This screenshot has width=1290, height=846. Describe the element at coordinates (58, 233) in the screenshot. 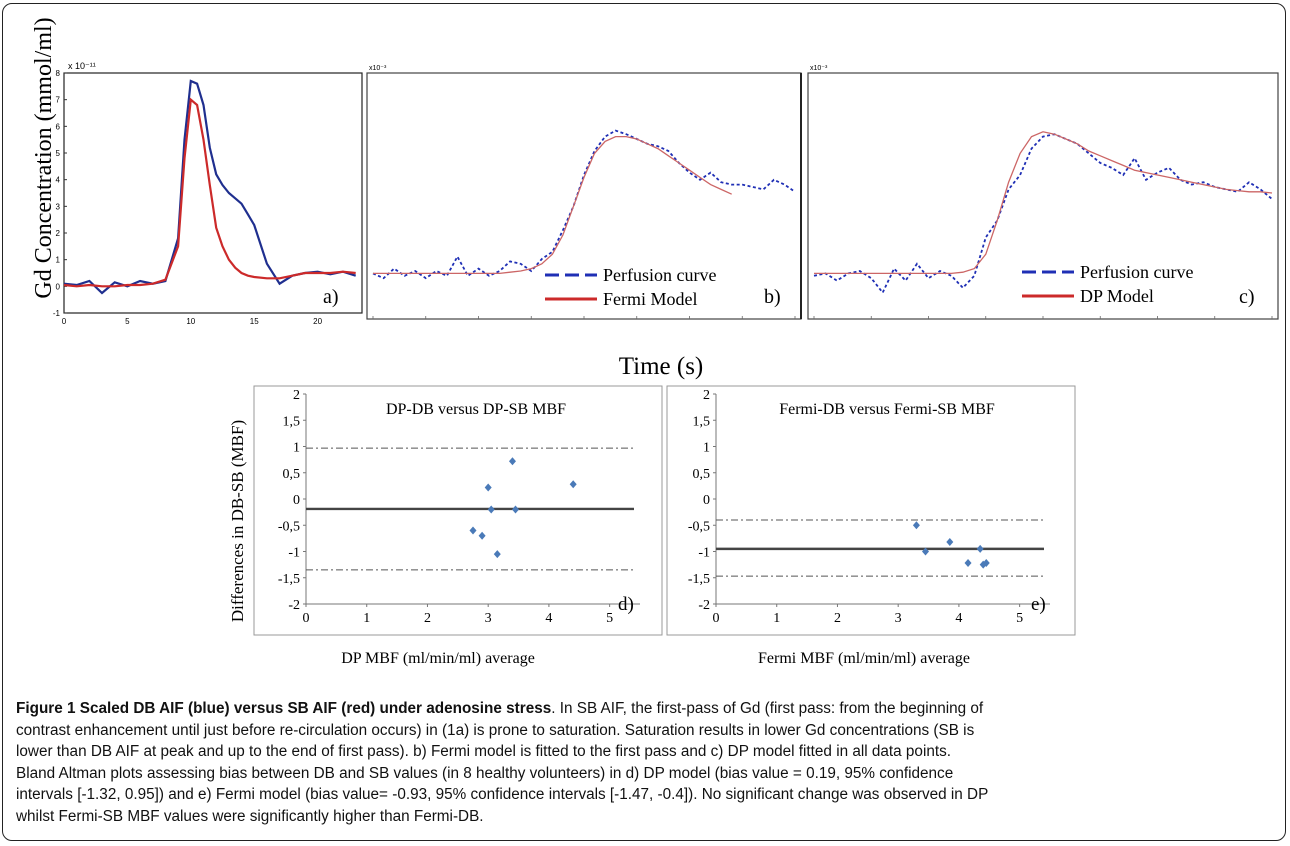

I see `panel-a-y-tick: 2` at that location.